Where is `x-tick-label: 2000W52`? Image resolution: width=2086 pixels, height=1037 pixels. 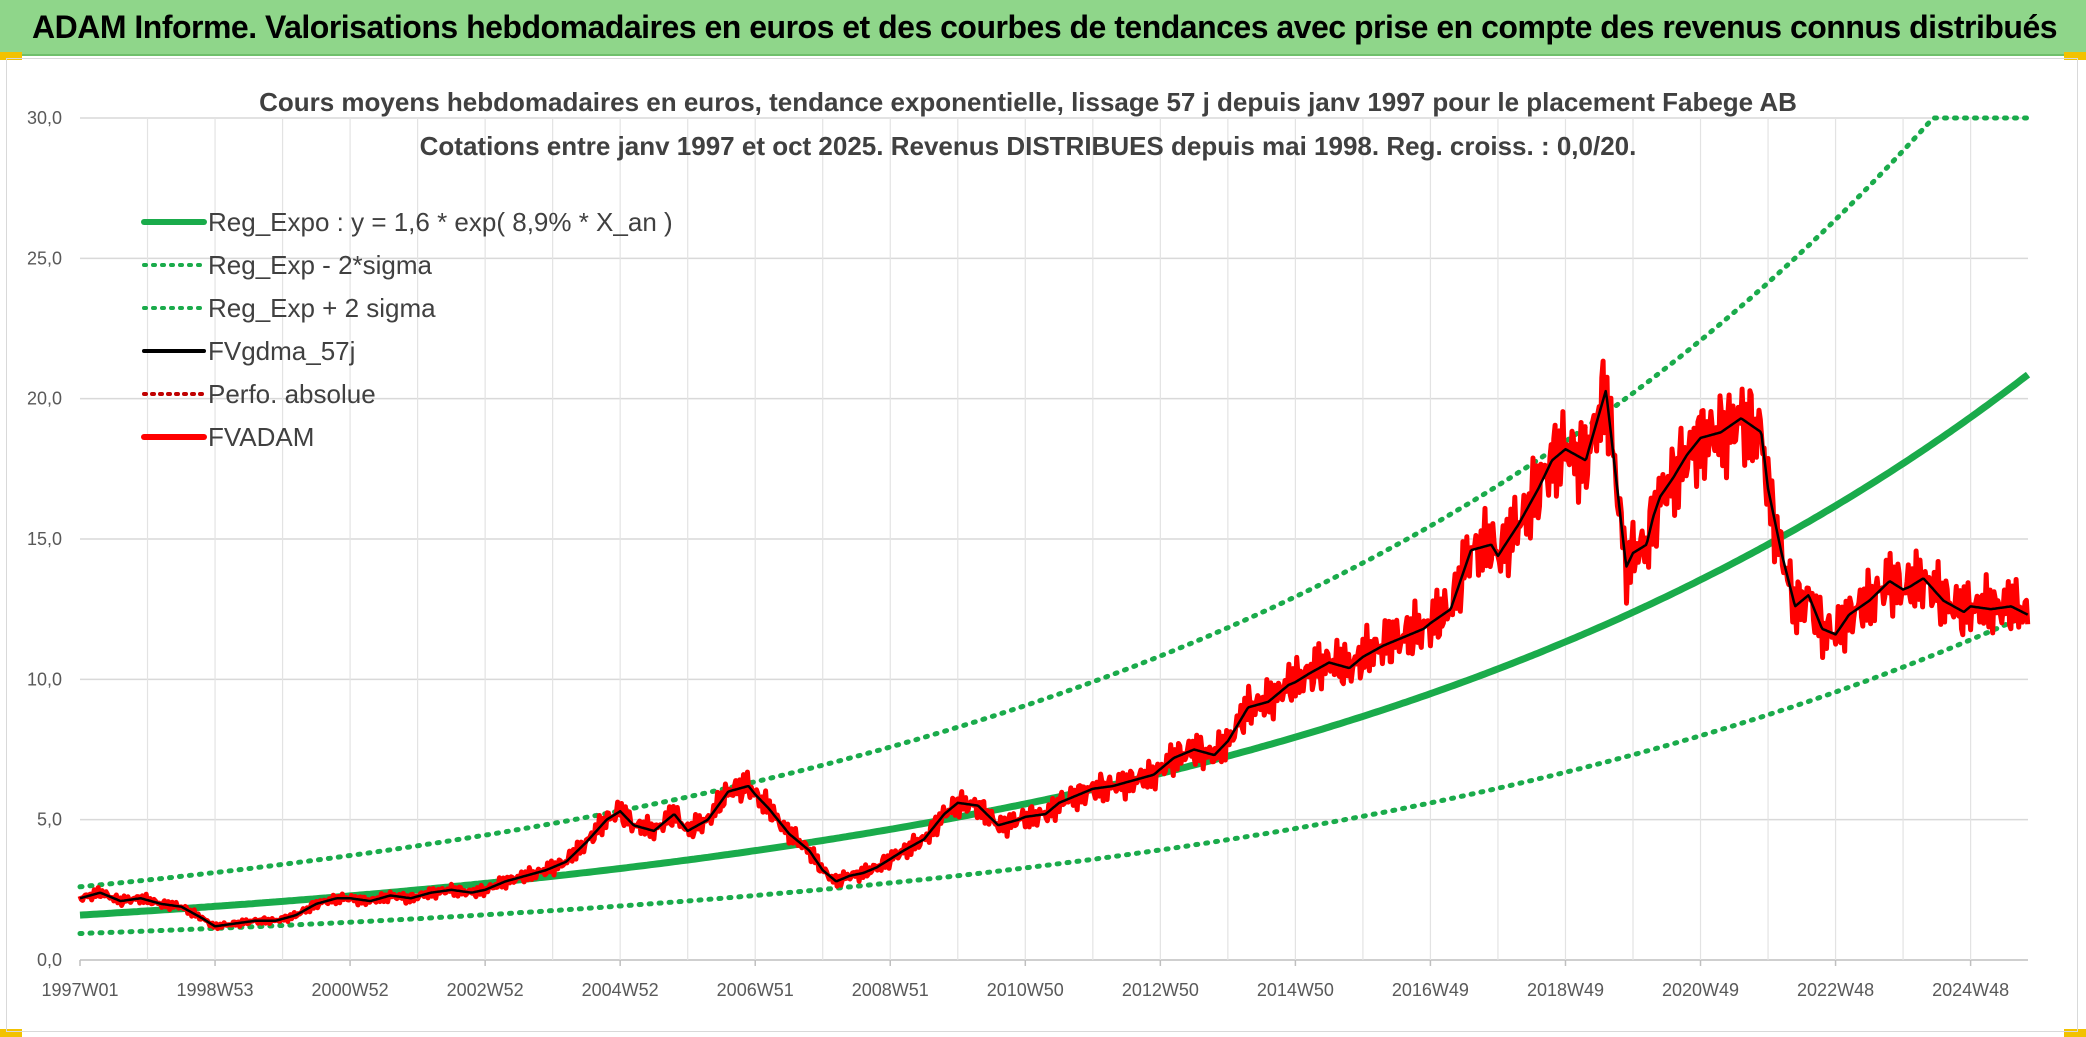 x-tick-label: 2000W52 is located at coordinates (350, 990).